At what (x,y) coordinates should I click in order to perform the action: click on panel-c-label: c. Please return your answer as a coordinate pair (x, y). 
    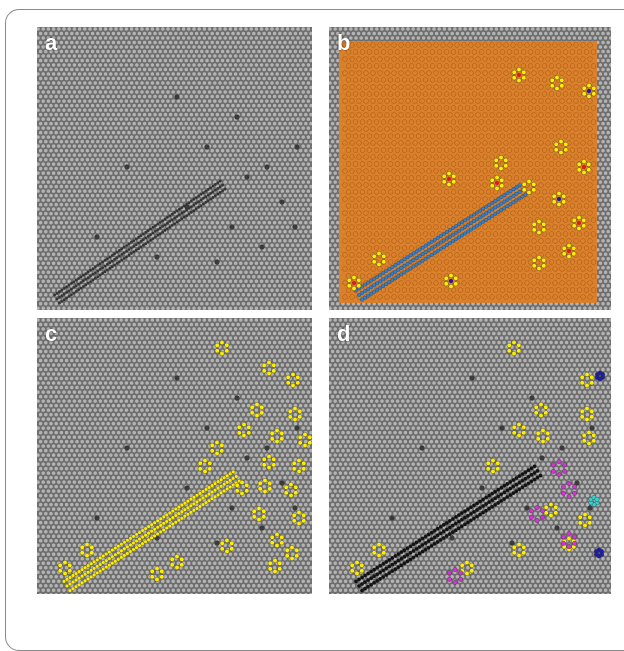
    Looking at the image, I should click on (51, 334).